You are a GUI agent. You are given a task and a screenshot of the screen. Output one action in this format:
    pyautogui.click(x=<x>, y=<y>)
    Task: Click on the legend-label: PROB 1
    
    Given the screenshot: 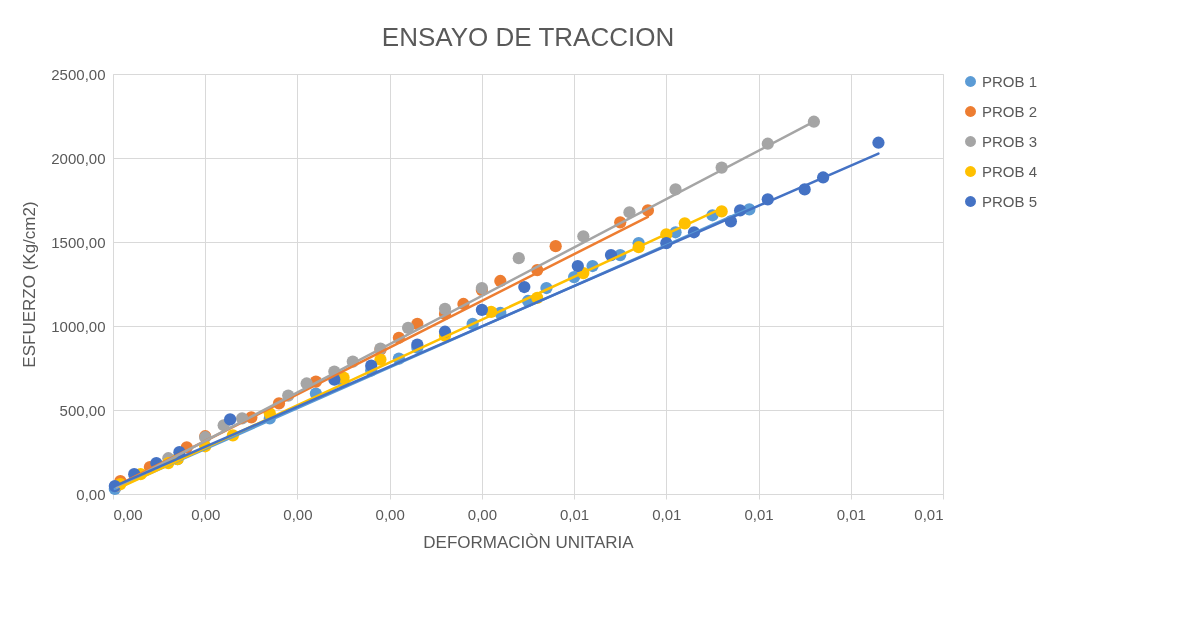 What is the action you would take?
    pyautogui.click(x=1010, y=81)
    